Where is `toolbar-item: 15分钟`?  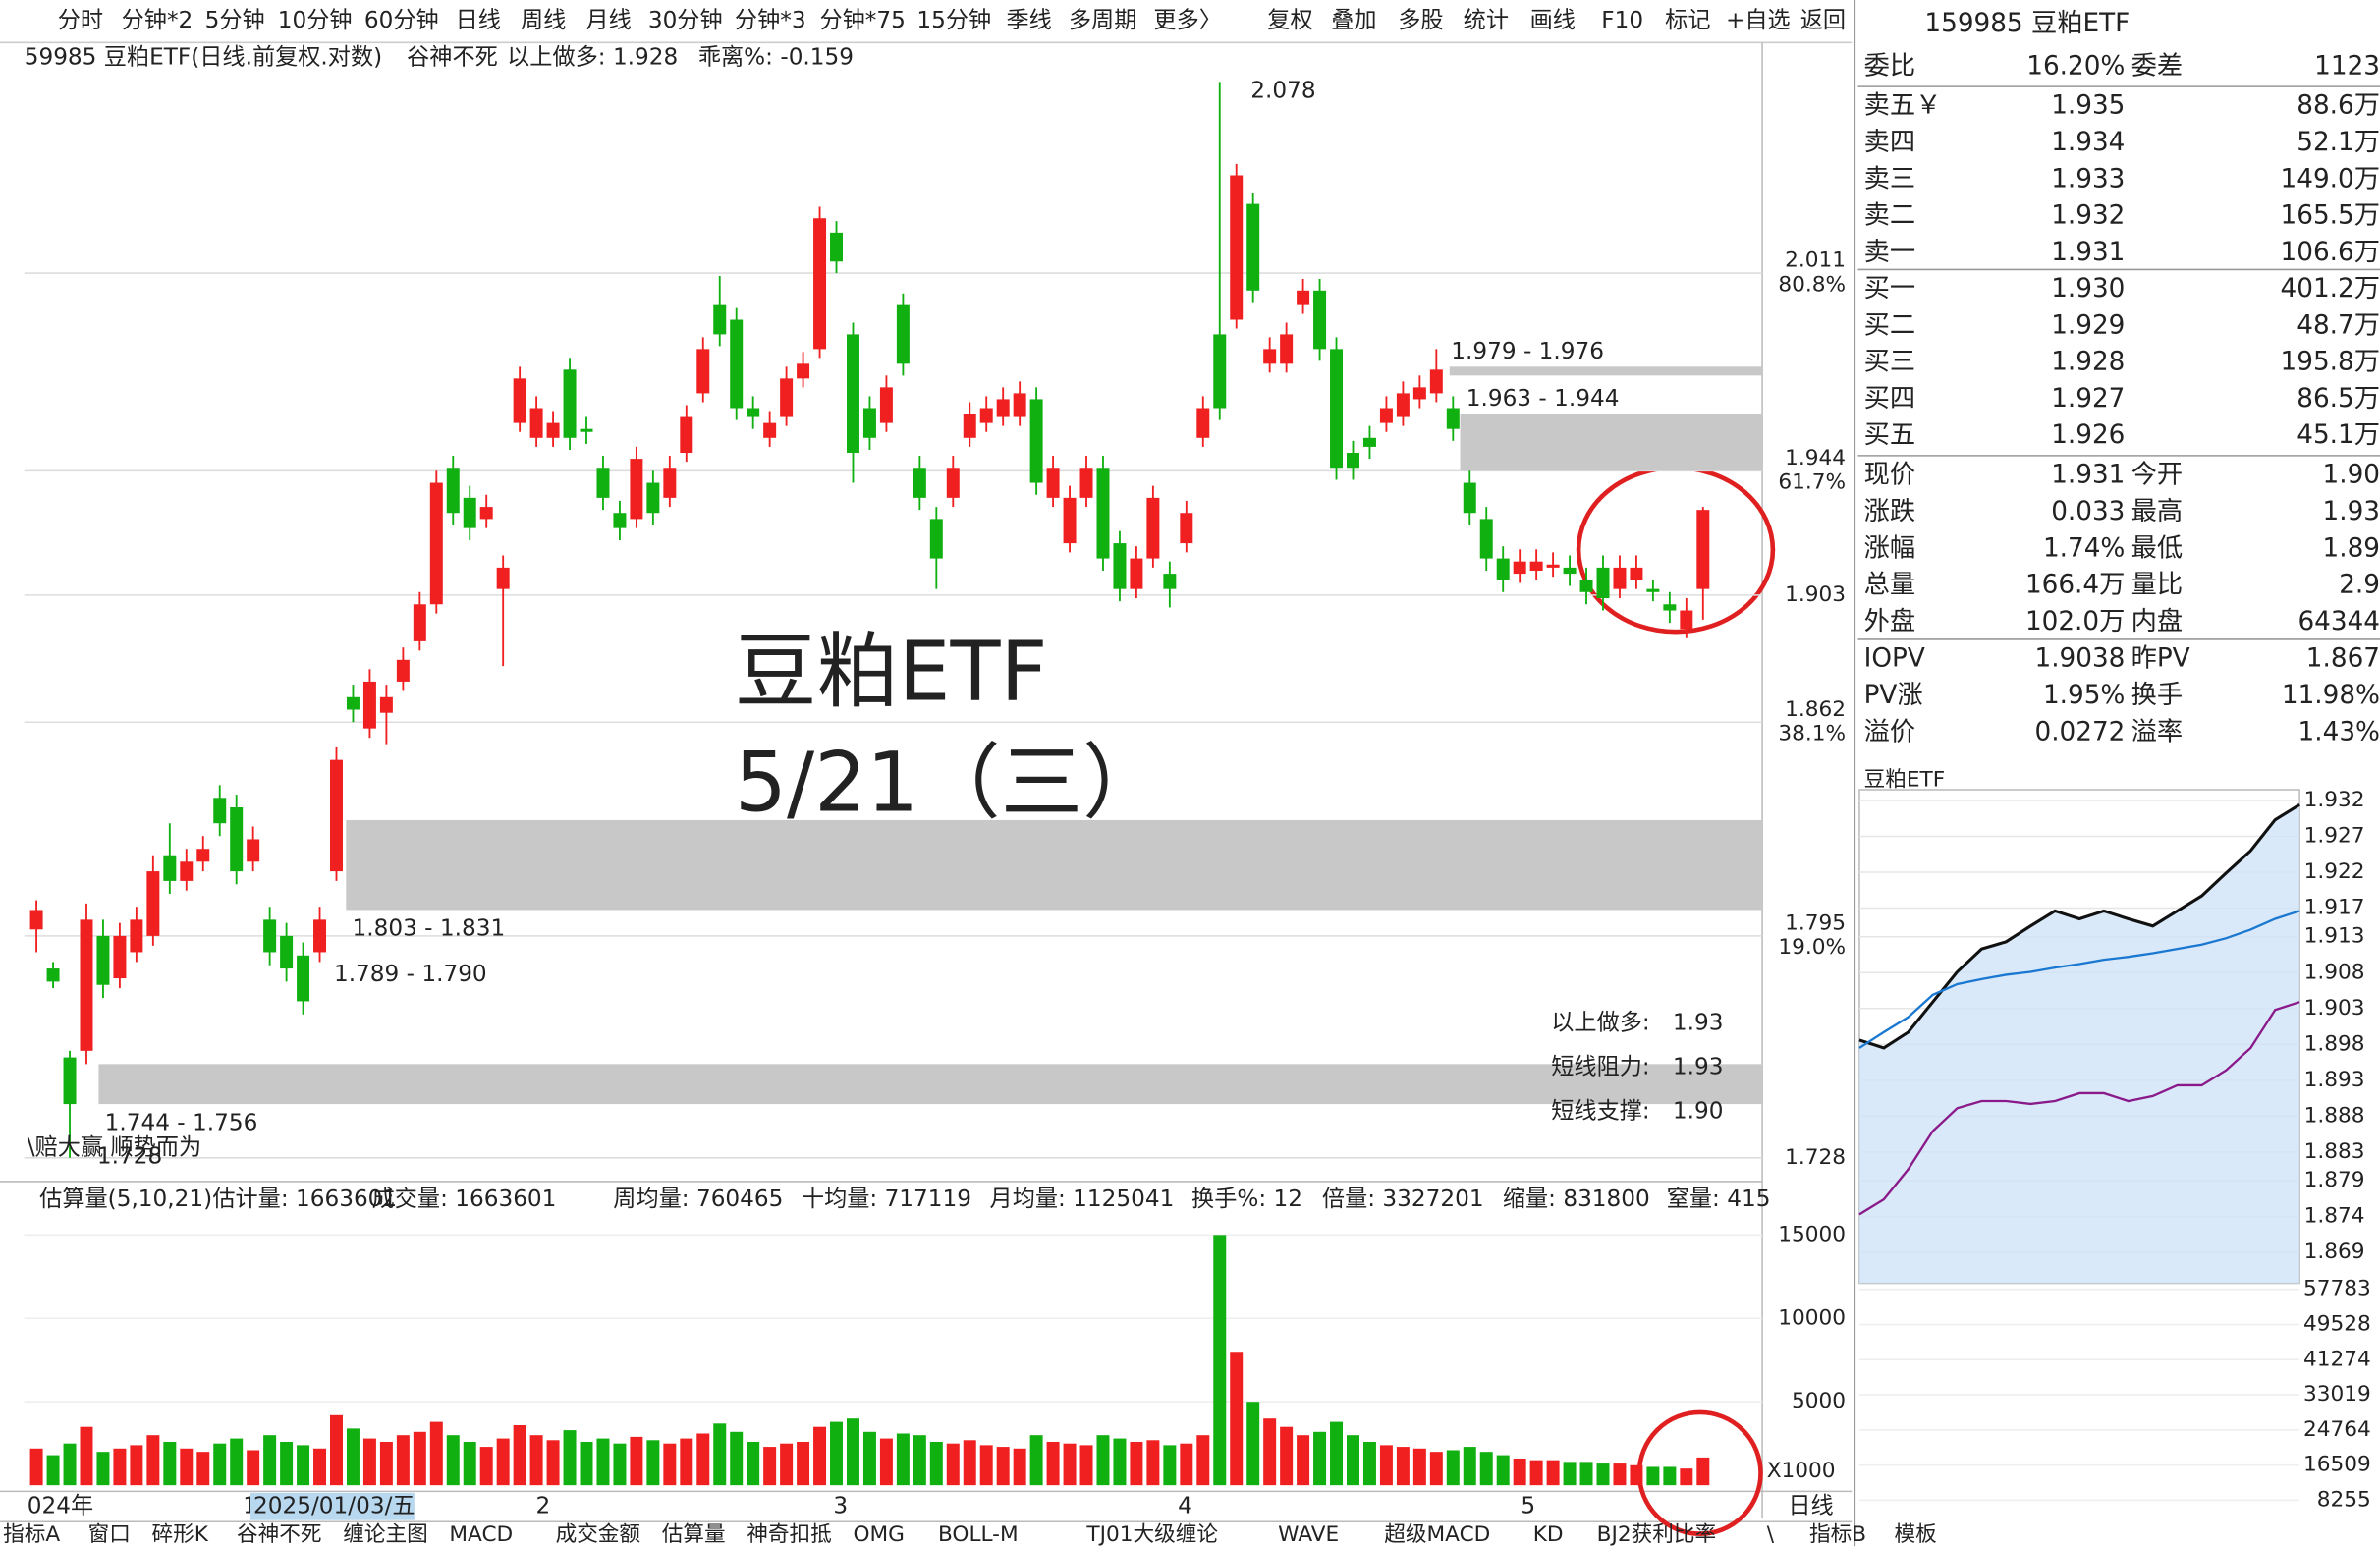
toolbar-item: 15分钟 is located at coordinates (953, 20).